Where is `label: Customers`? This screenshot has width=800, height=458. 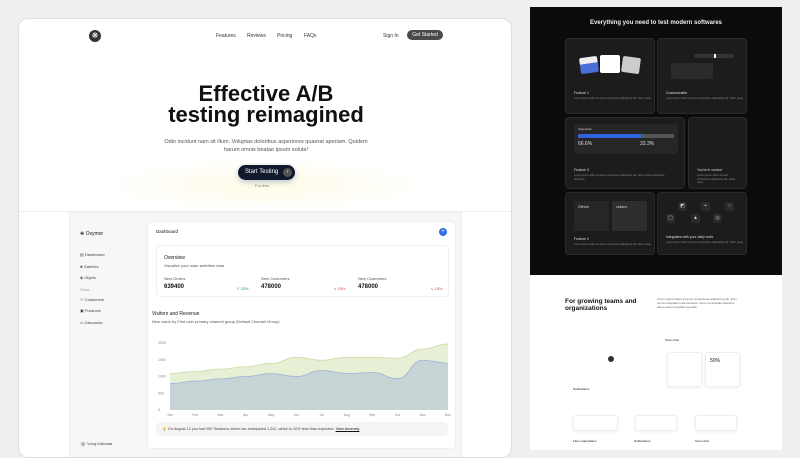
label: Customers is located at coordinates (94, 299).